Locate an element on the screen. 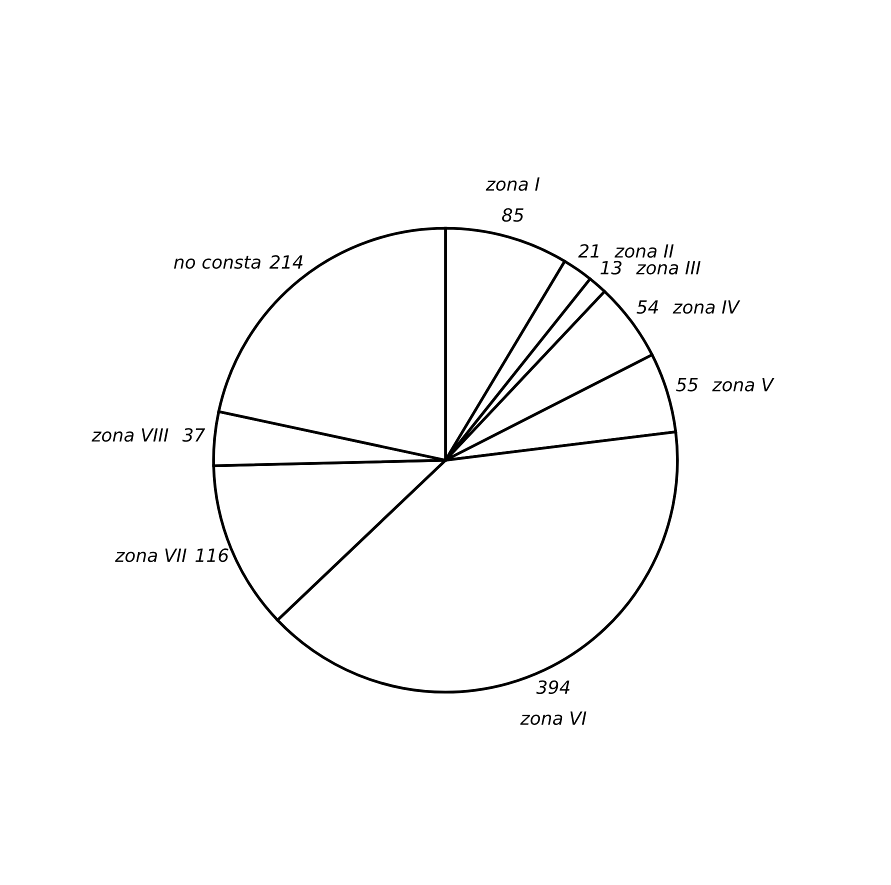  slice-label: zona I is located at coordinates (513, 184).